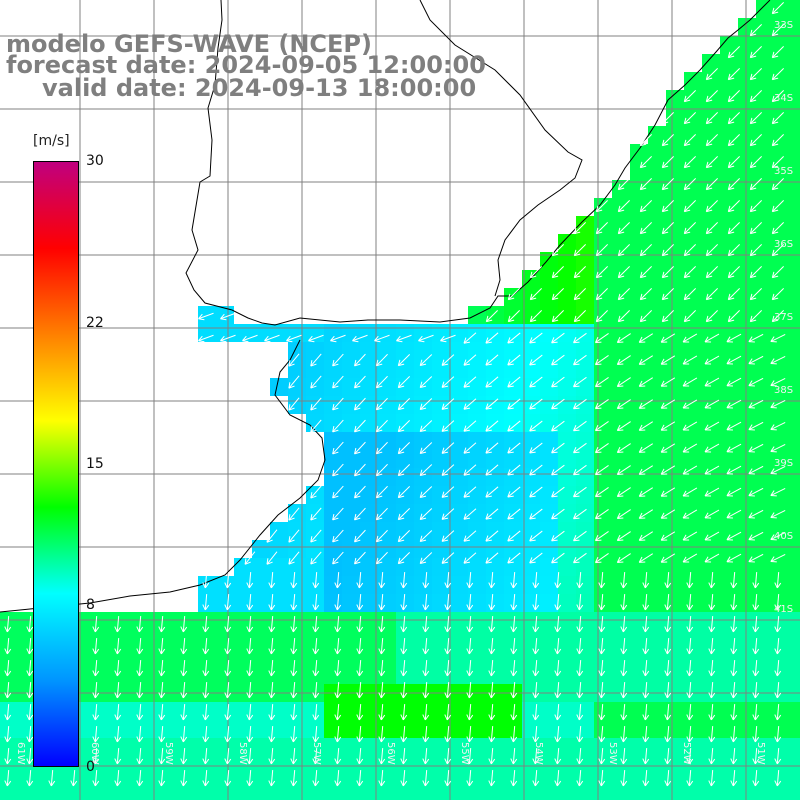  I want to click on longitude-label: 57W, so click(316, 753).